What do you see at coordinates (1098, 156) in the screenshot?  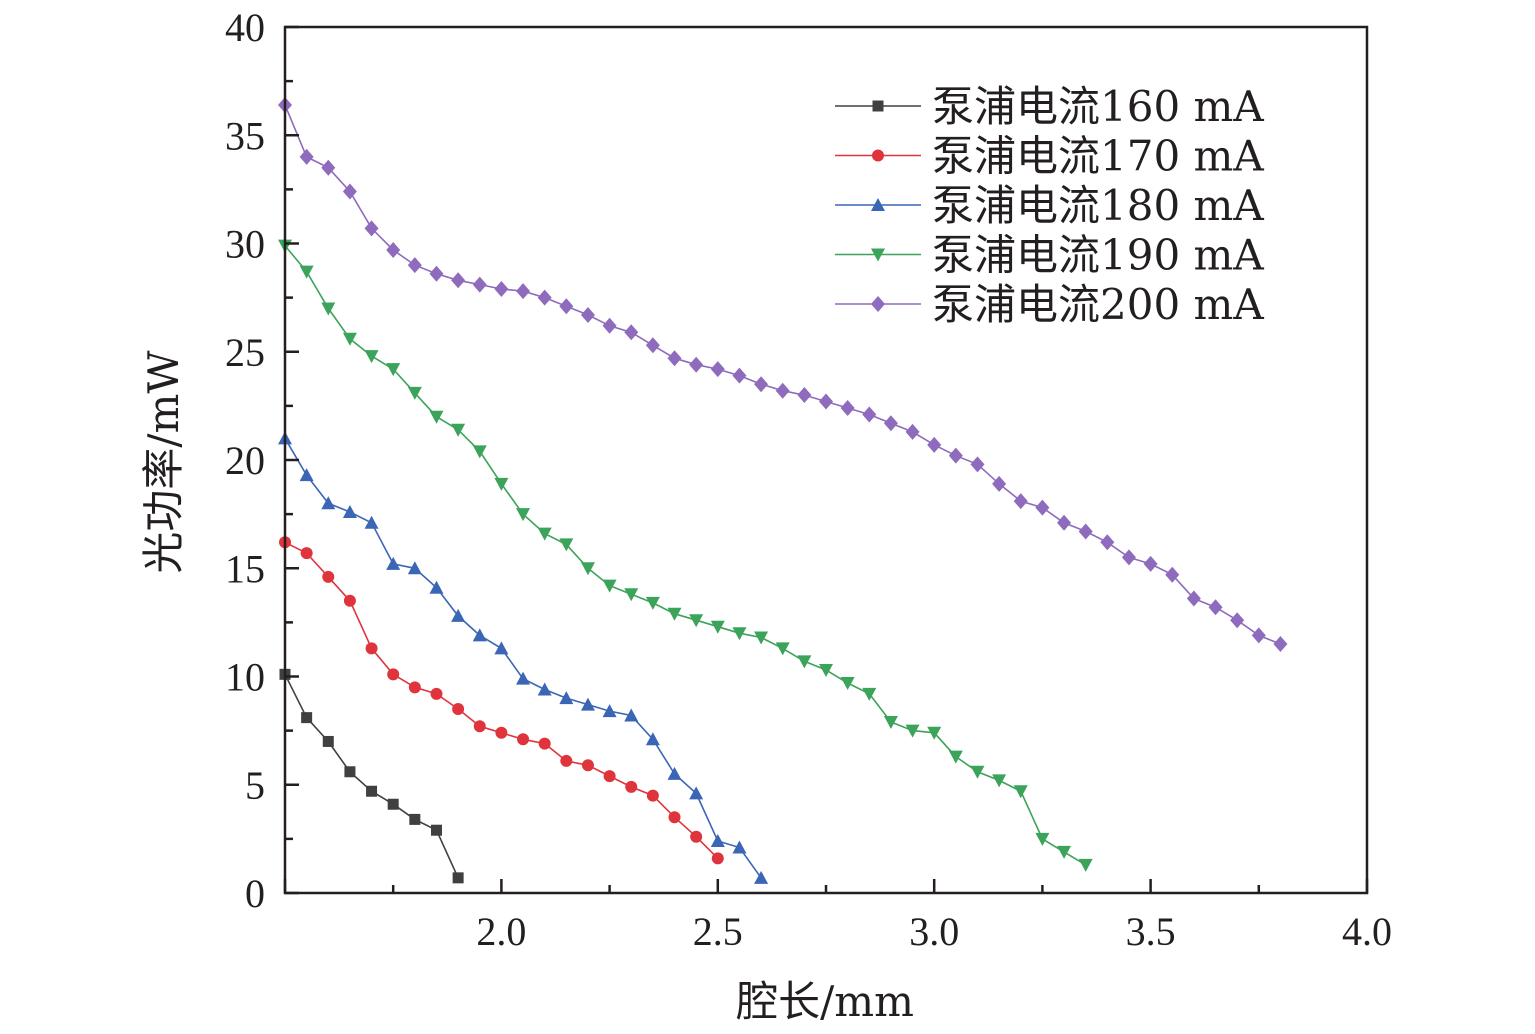 I see `legend-label: 泵浦电流170 mA` at bounding box center [1098, 156].